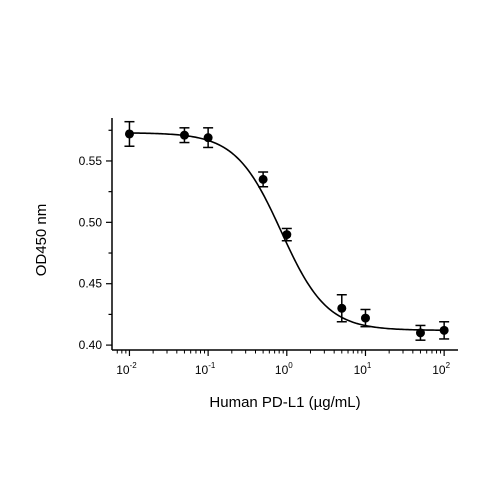  Describe the element at coordinates (96, 235) in the screenshot. I see `y-axis: 0.40 0.45 0.50 0.55` at that location.